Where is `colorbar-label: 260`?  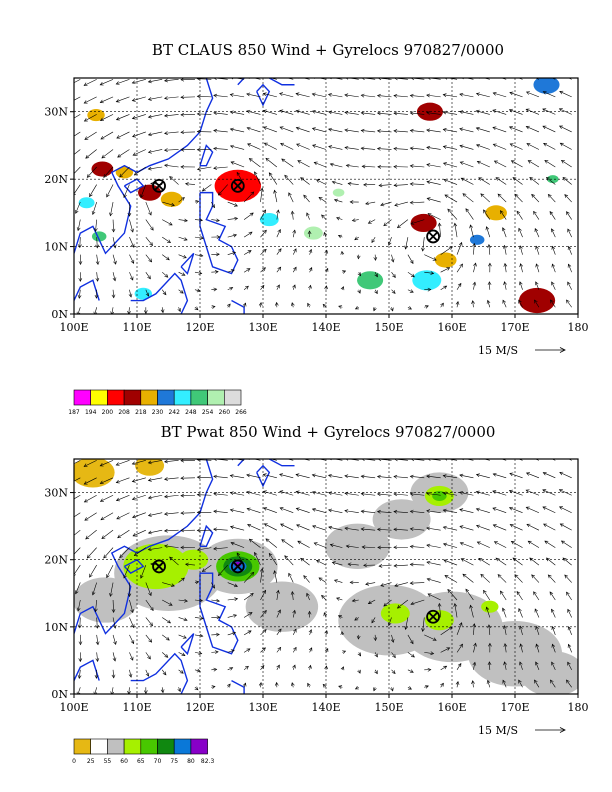
colorbar-label: 260 is located at coordinates (225, 412).